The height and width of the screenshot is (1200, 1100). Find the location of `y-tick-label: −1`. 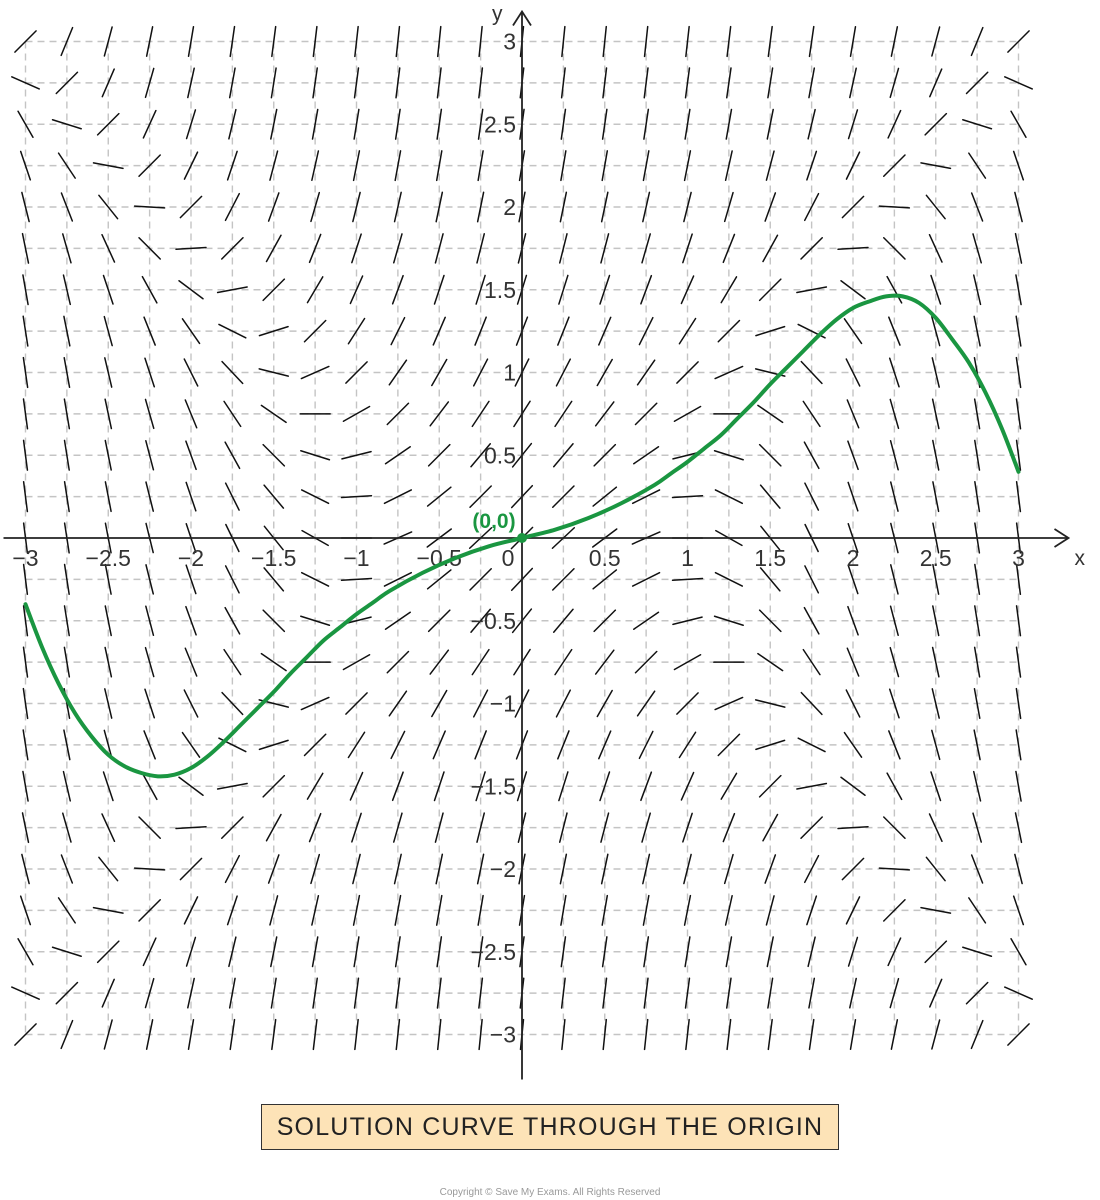

y-tick-label: −1 is located at coordinates (503, 704).